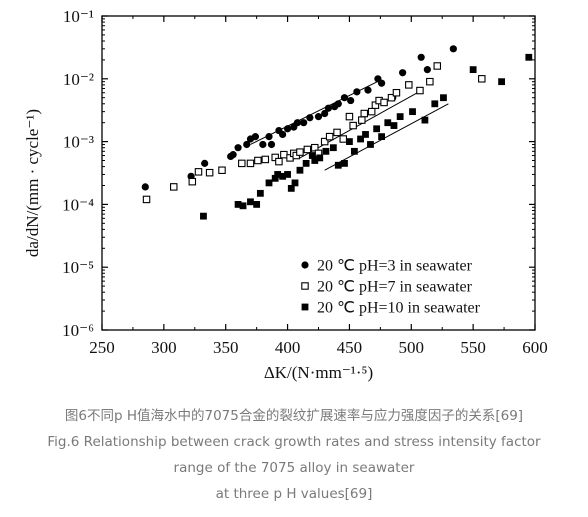 The image size is (588, 517). I want to click on y-axis-label: da/dN/(mm · cycle⁻¹), so click(32, 183).